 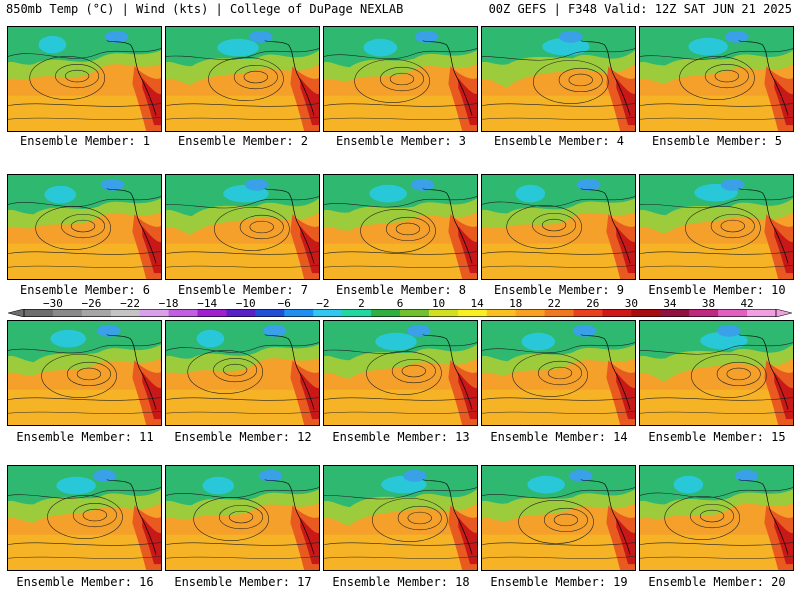 What do you see at coordinates (708, 303) in the screenshot?
I see `colorbar-tick-label: 38` at bounding box center [708, 303].